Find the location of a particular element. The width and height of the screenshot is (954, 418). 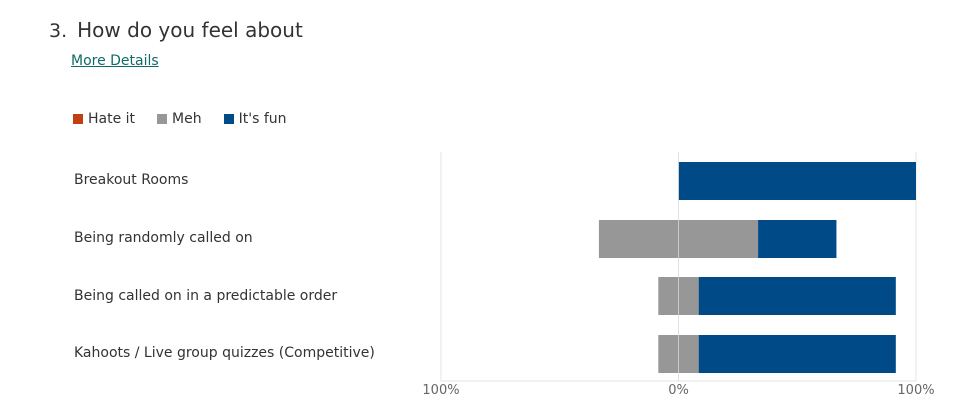

more-details-link: More Details is located at coordinates (115, 61).